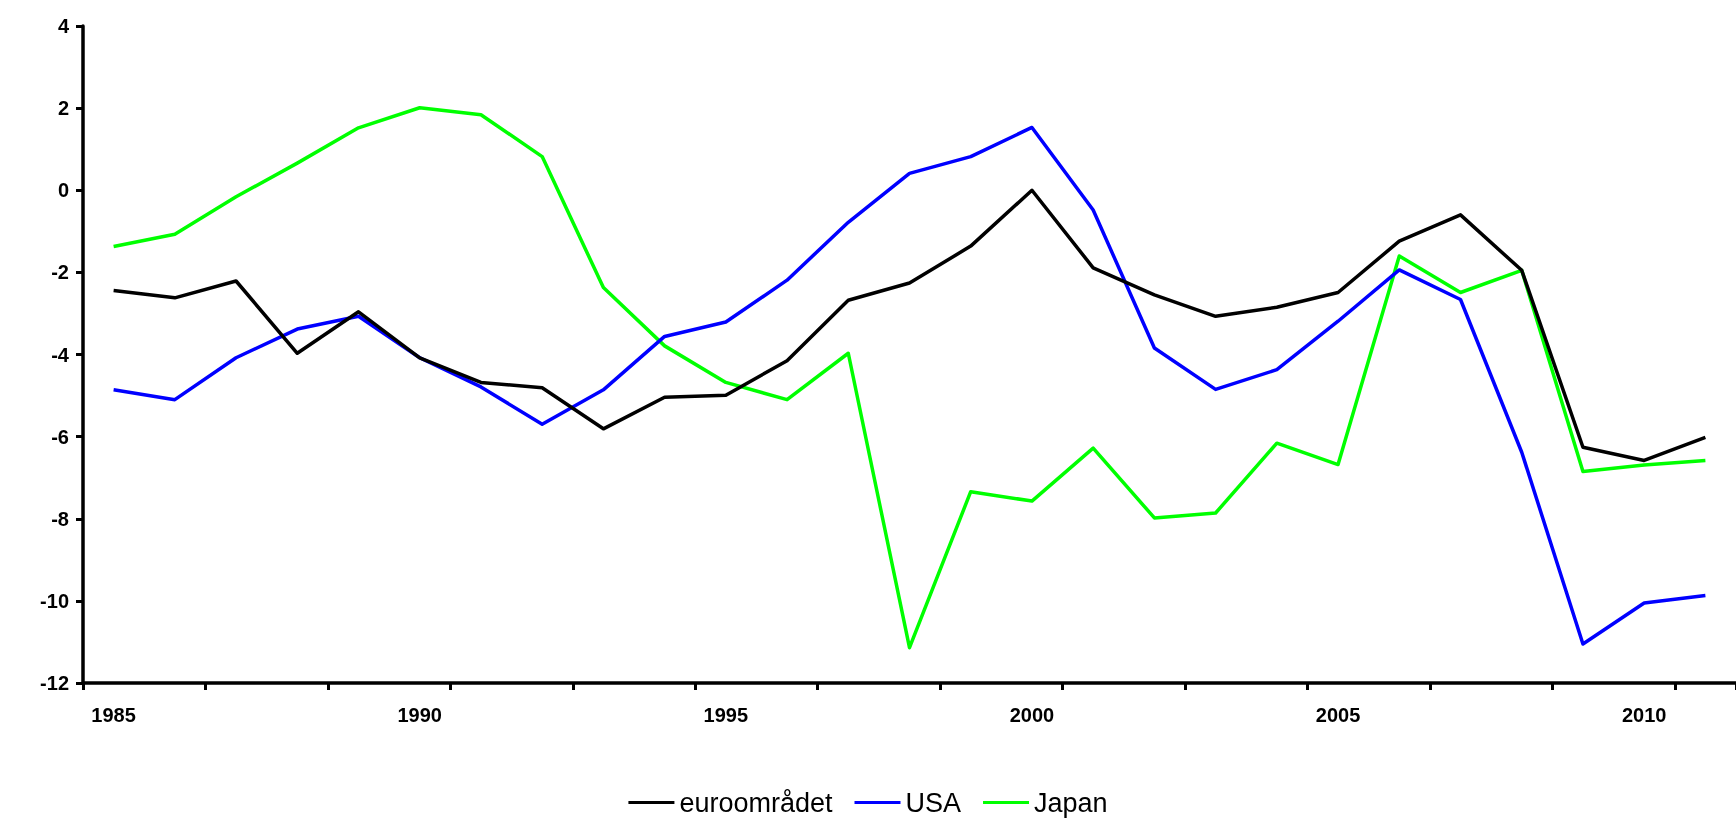  Describe the element at coordinates (54, 683) in the screenshot. I see `y-tick-label: -12` at that location.